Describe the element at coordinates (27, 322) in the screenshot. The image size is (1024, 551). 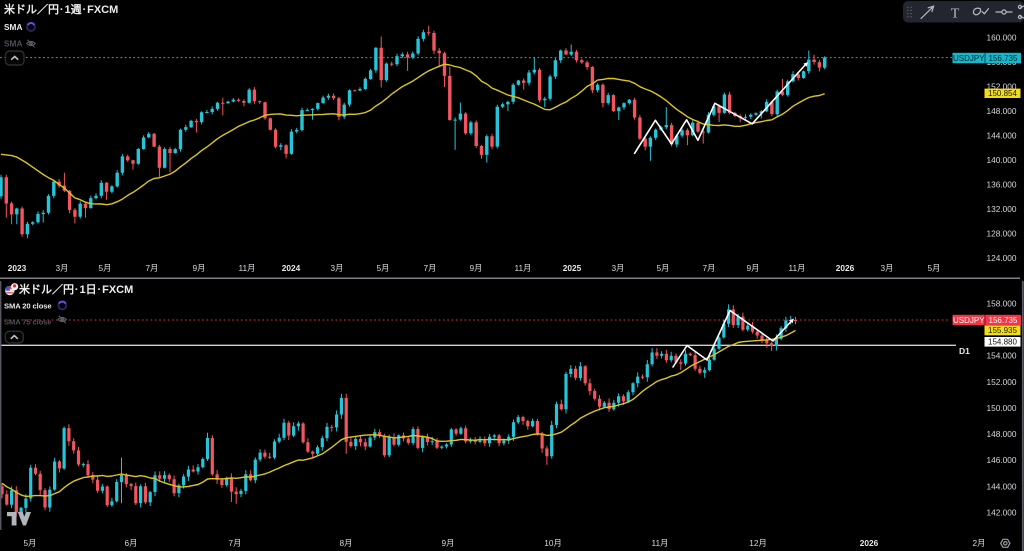
I see `svg-text: SMA 75 close` at that location.